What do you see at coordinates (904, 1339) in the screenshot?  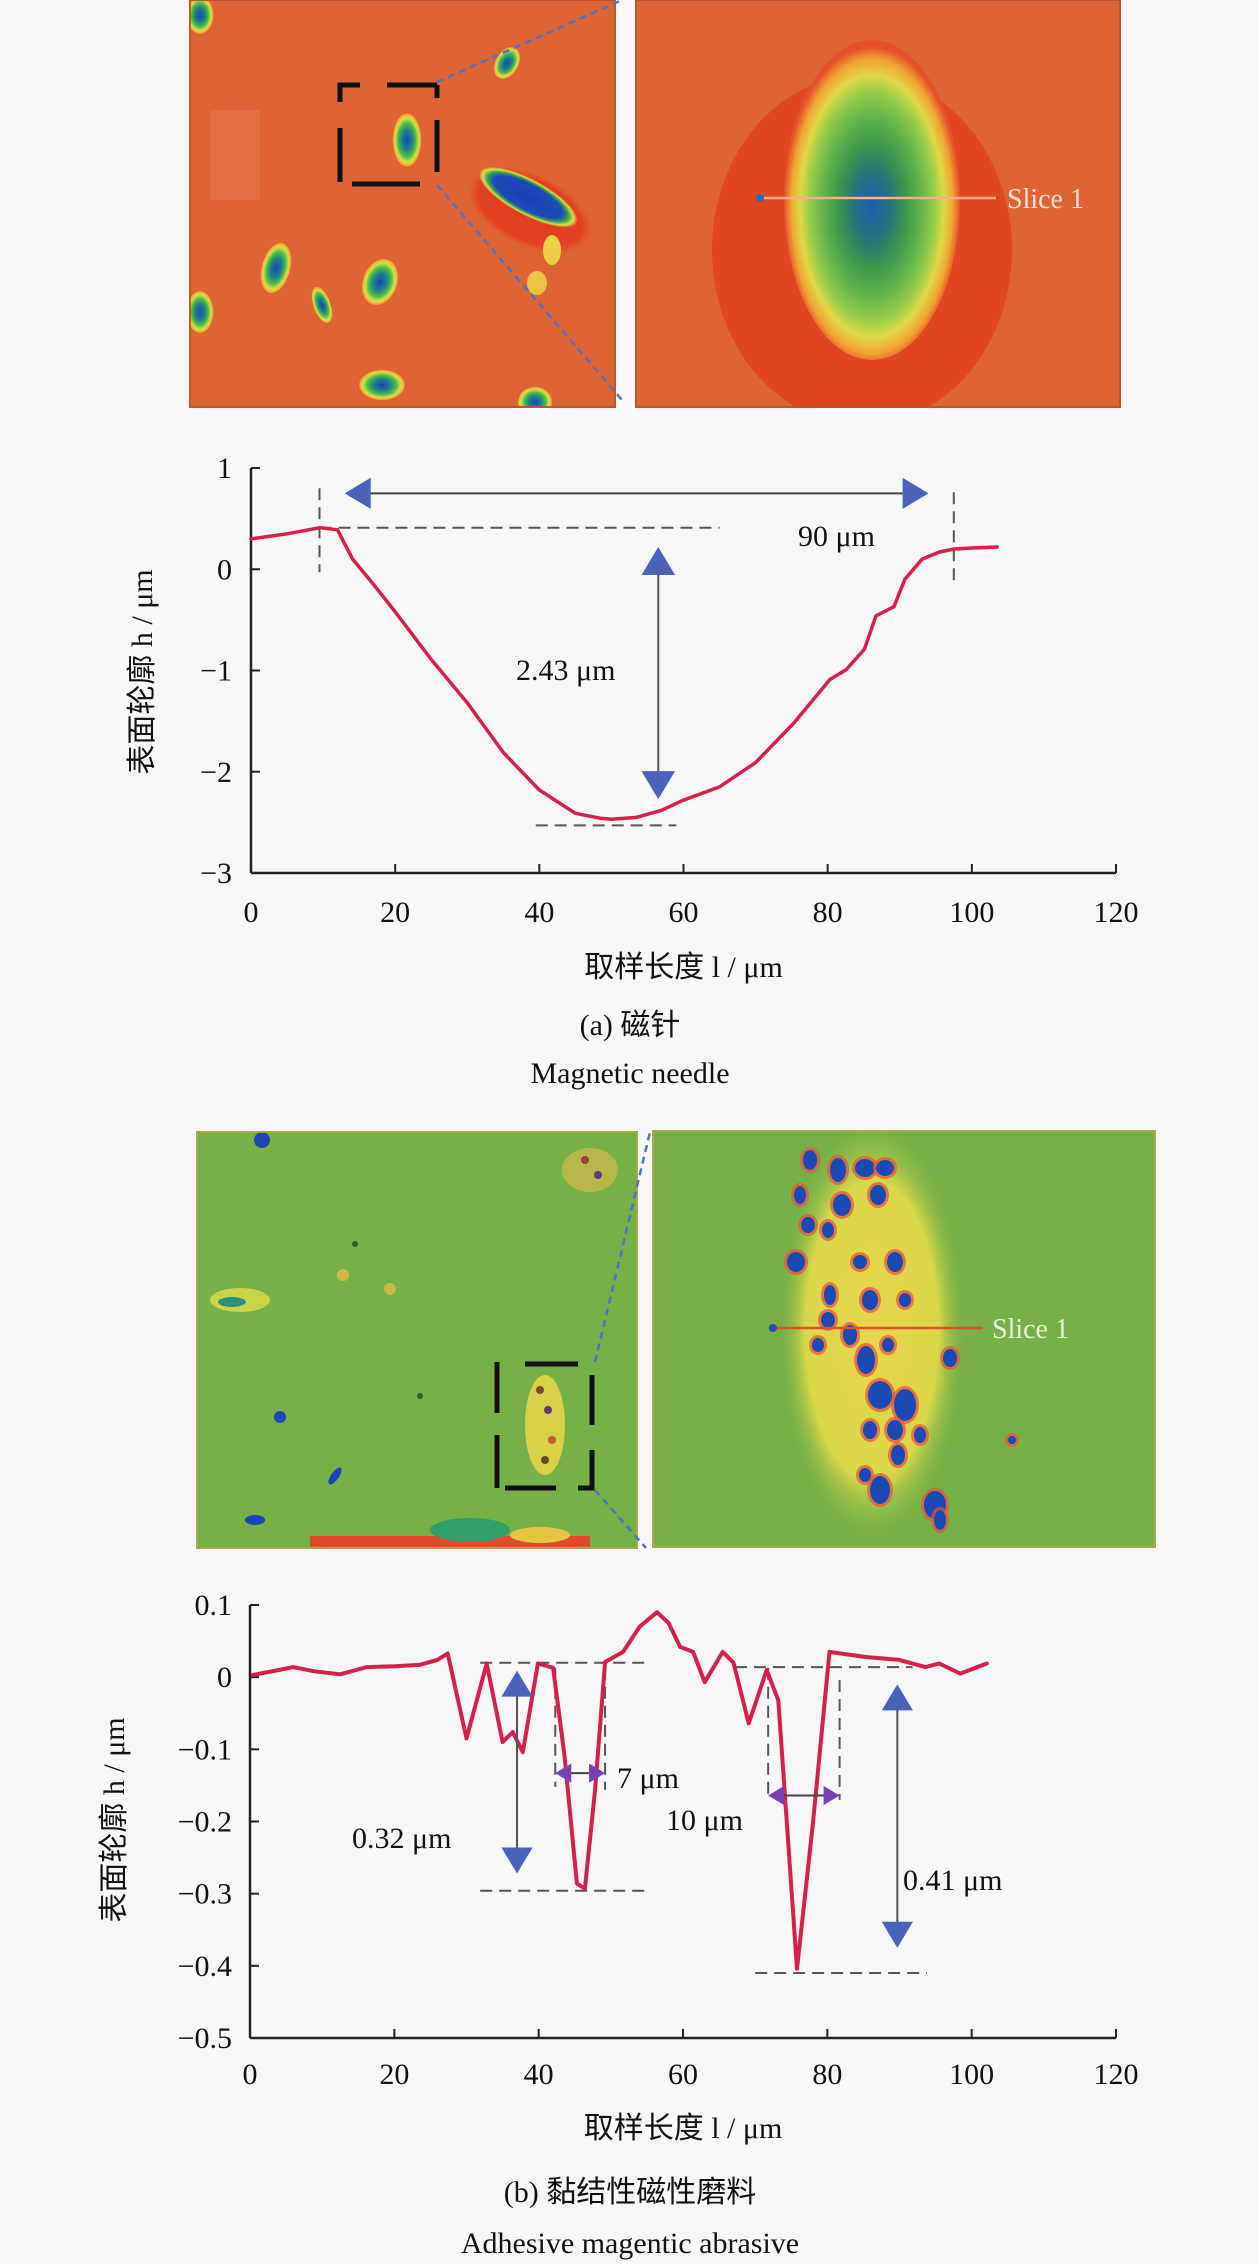 I see `afm-image-b-detail-frame` at bounding box center [904, 1339].